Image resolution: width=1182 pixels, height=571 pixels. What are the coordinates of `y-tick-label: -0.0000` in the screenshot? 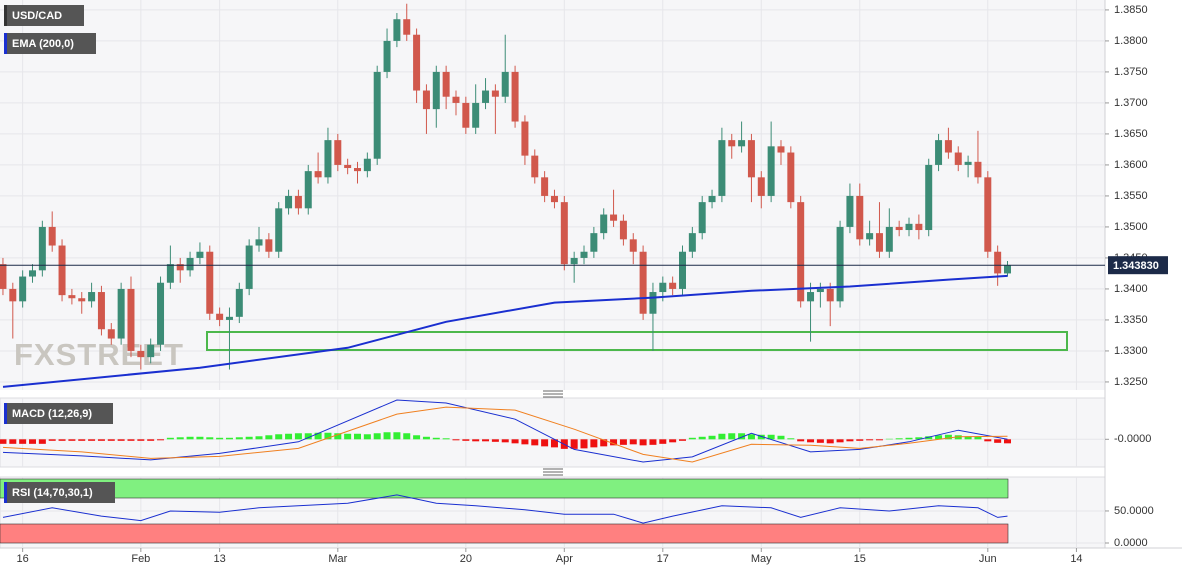 It's located at (1132, 439).